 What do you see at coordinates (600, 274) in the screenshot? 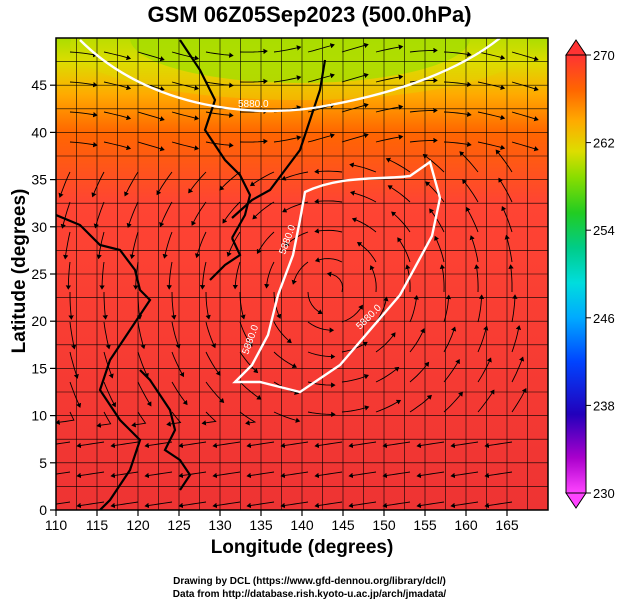
I see `colorbar-ticks: 270 262 254 246 238 230` at bounding box center [600, 274].